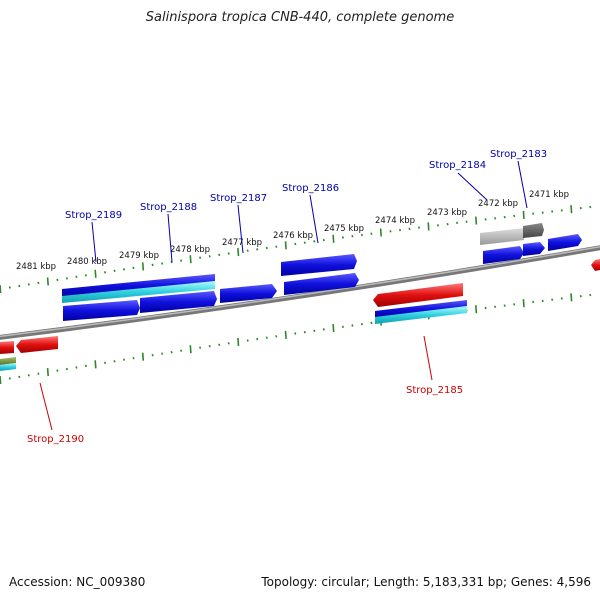  Describe the element at coordinates (168, 207) in the screenshot. I see `gene-label-strop-2188: Strop_2188` at that location.